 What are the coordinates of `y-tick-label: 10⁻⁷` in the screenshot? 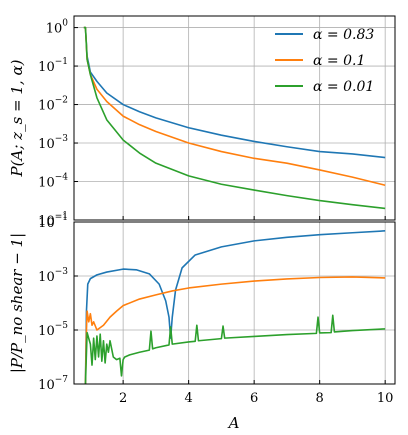 It's located at (53, 384).